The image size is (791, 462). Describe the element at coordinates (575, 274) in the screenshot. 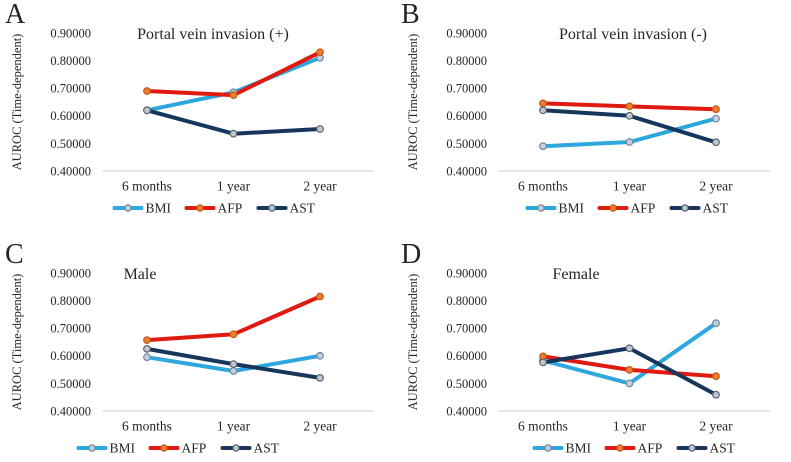

I see `chart-title: Female` at that location.